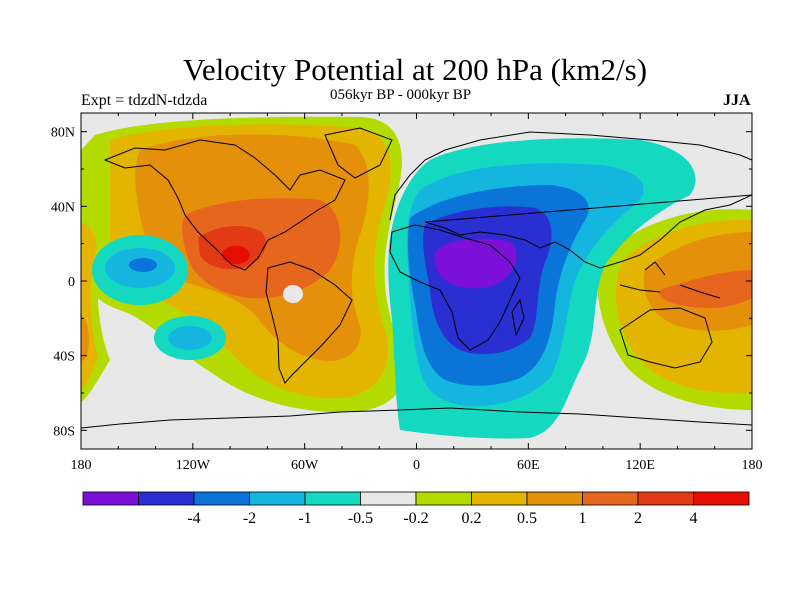 This screenshot has width=800, height=600. I want to click on contour-neg-pacific-s-l2, so click(190, 338).